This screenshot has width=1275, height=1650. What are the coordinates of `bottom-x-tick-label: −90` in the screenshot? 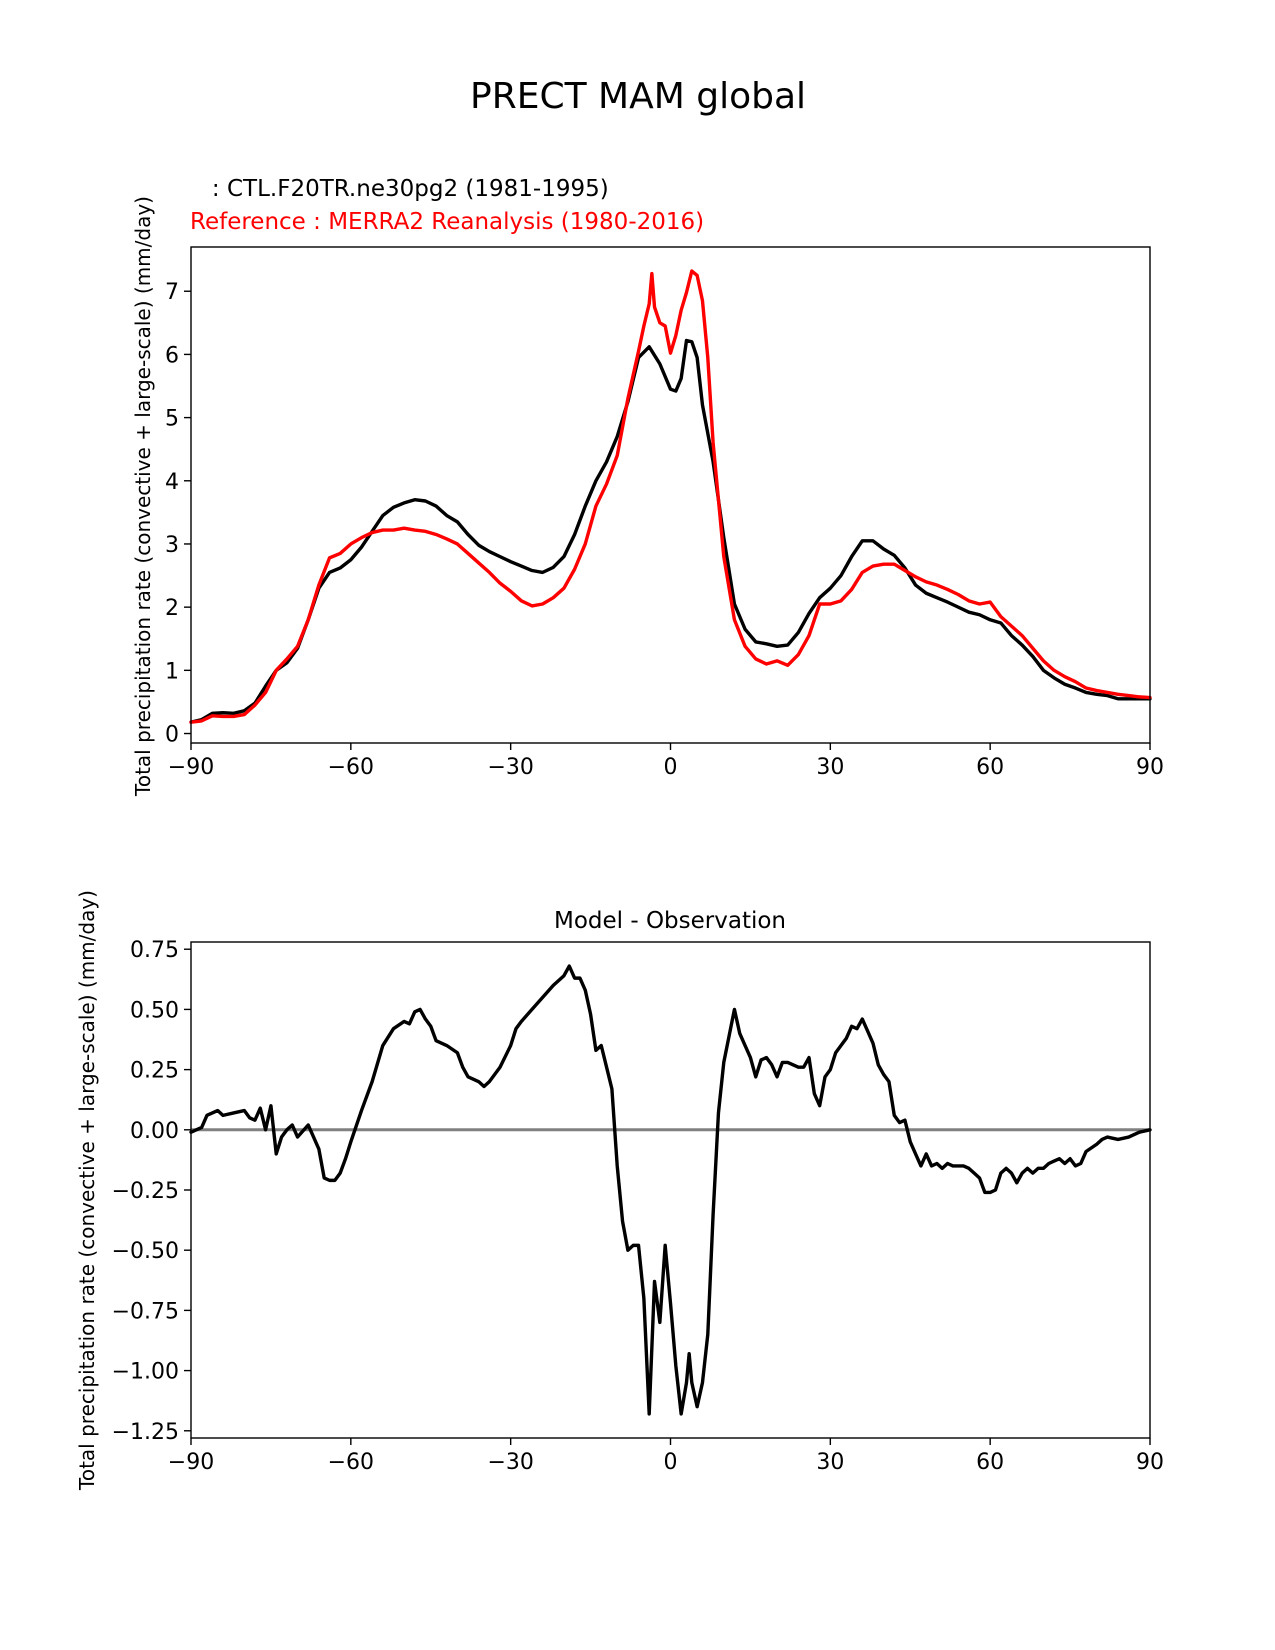 It's located at (191, 1462).